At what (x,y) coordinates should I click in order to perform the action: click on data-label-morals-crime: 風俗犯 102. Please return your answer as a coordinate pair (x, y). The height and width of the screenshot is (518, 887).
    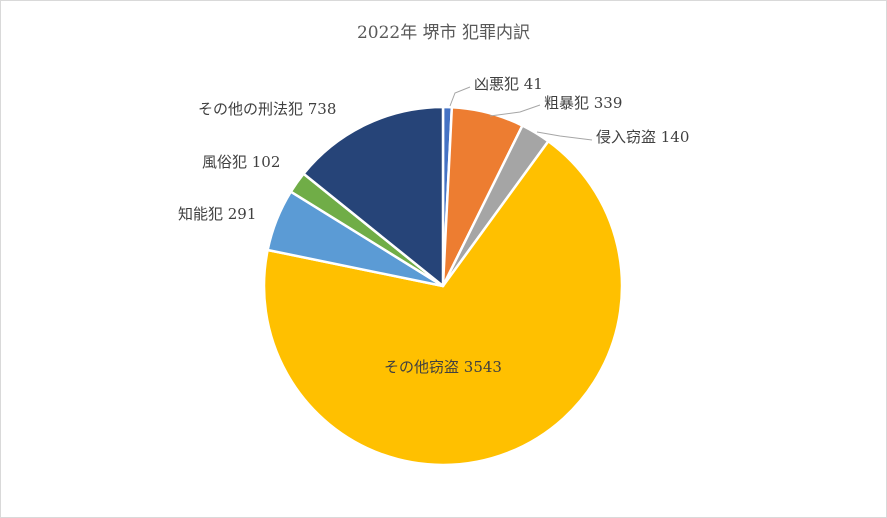
    Looking at the image, I should click on (241, 162).